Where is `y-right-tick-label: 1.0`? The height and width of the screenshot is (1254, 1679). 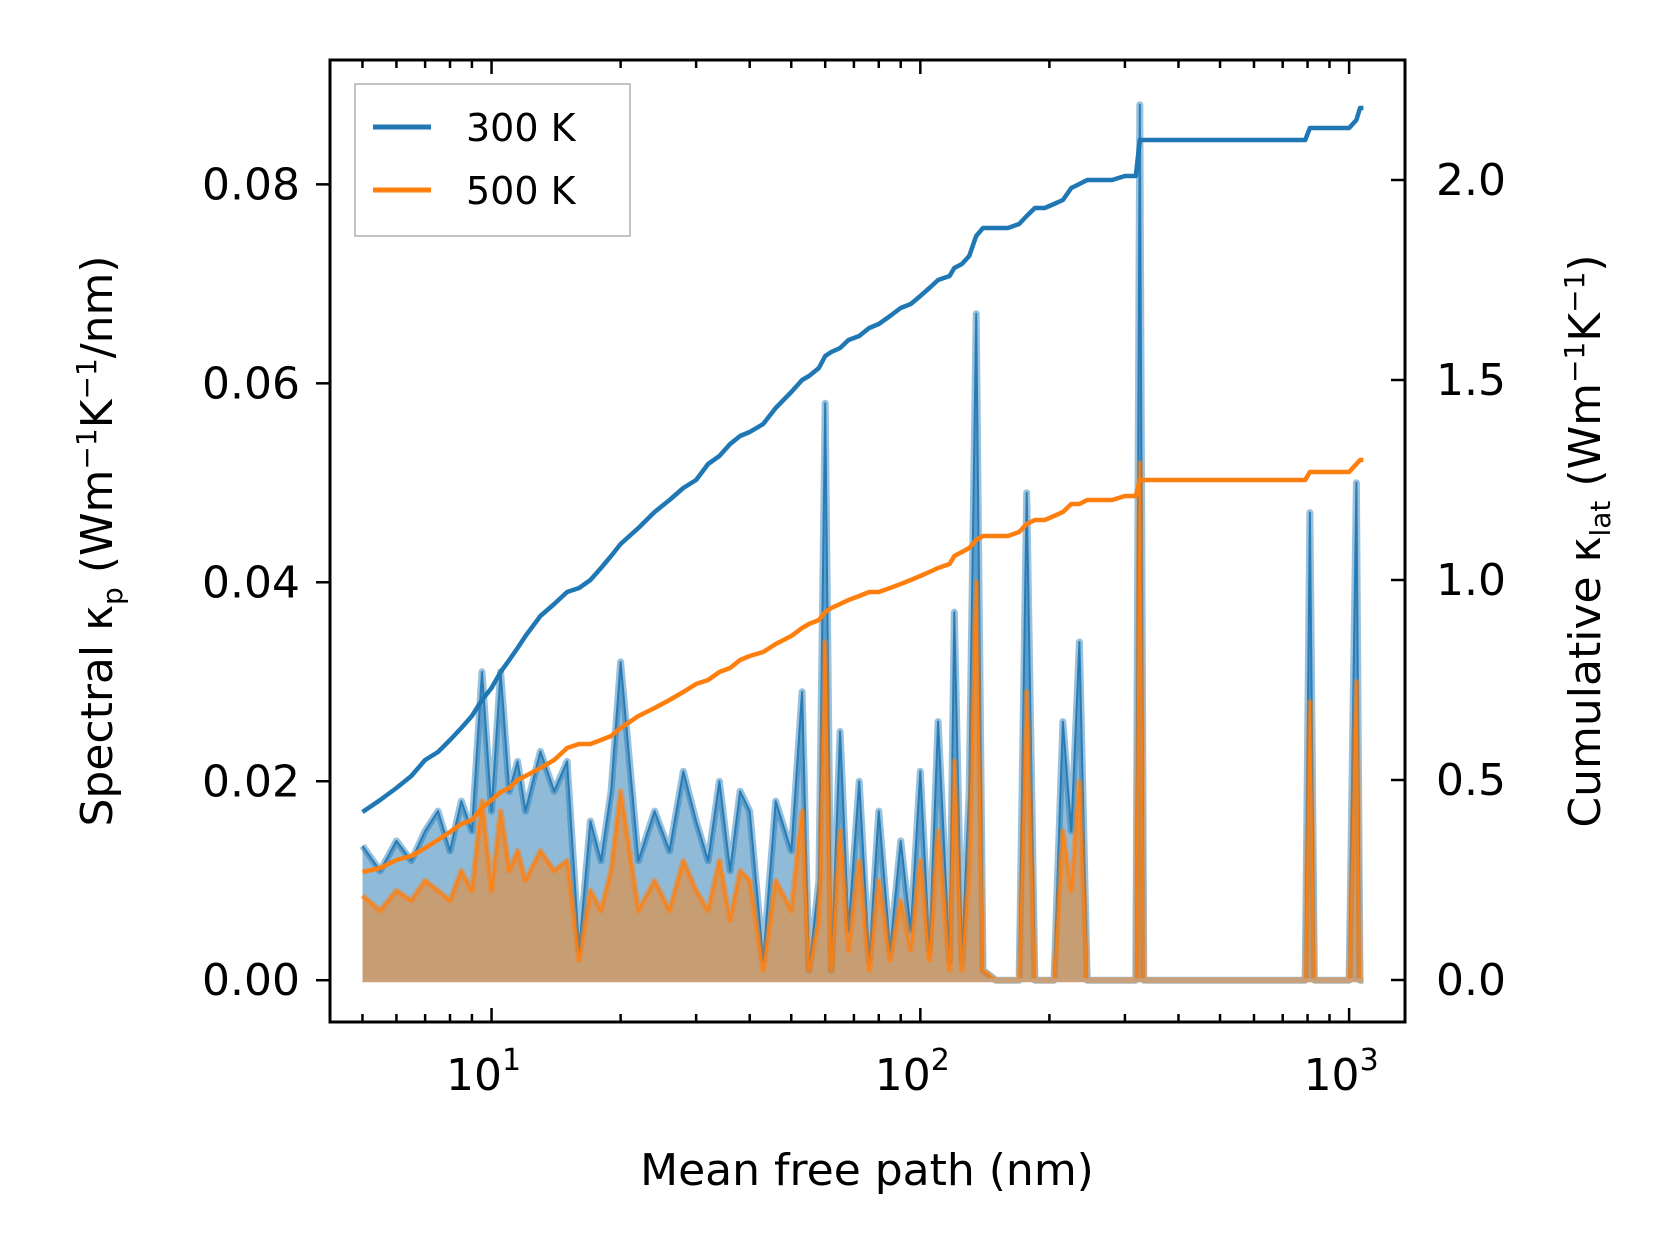
y-right-tick-label: 1.0 is located at coordinates (1471, 580).